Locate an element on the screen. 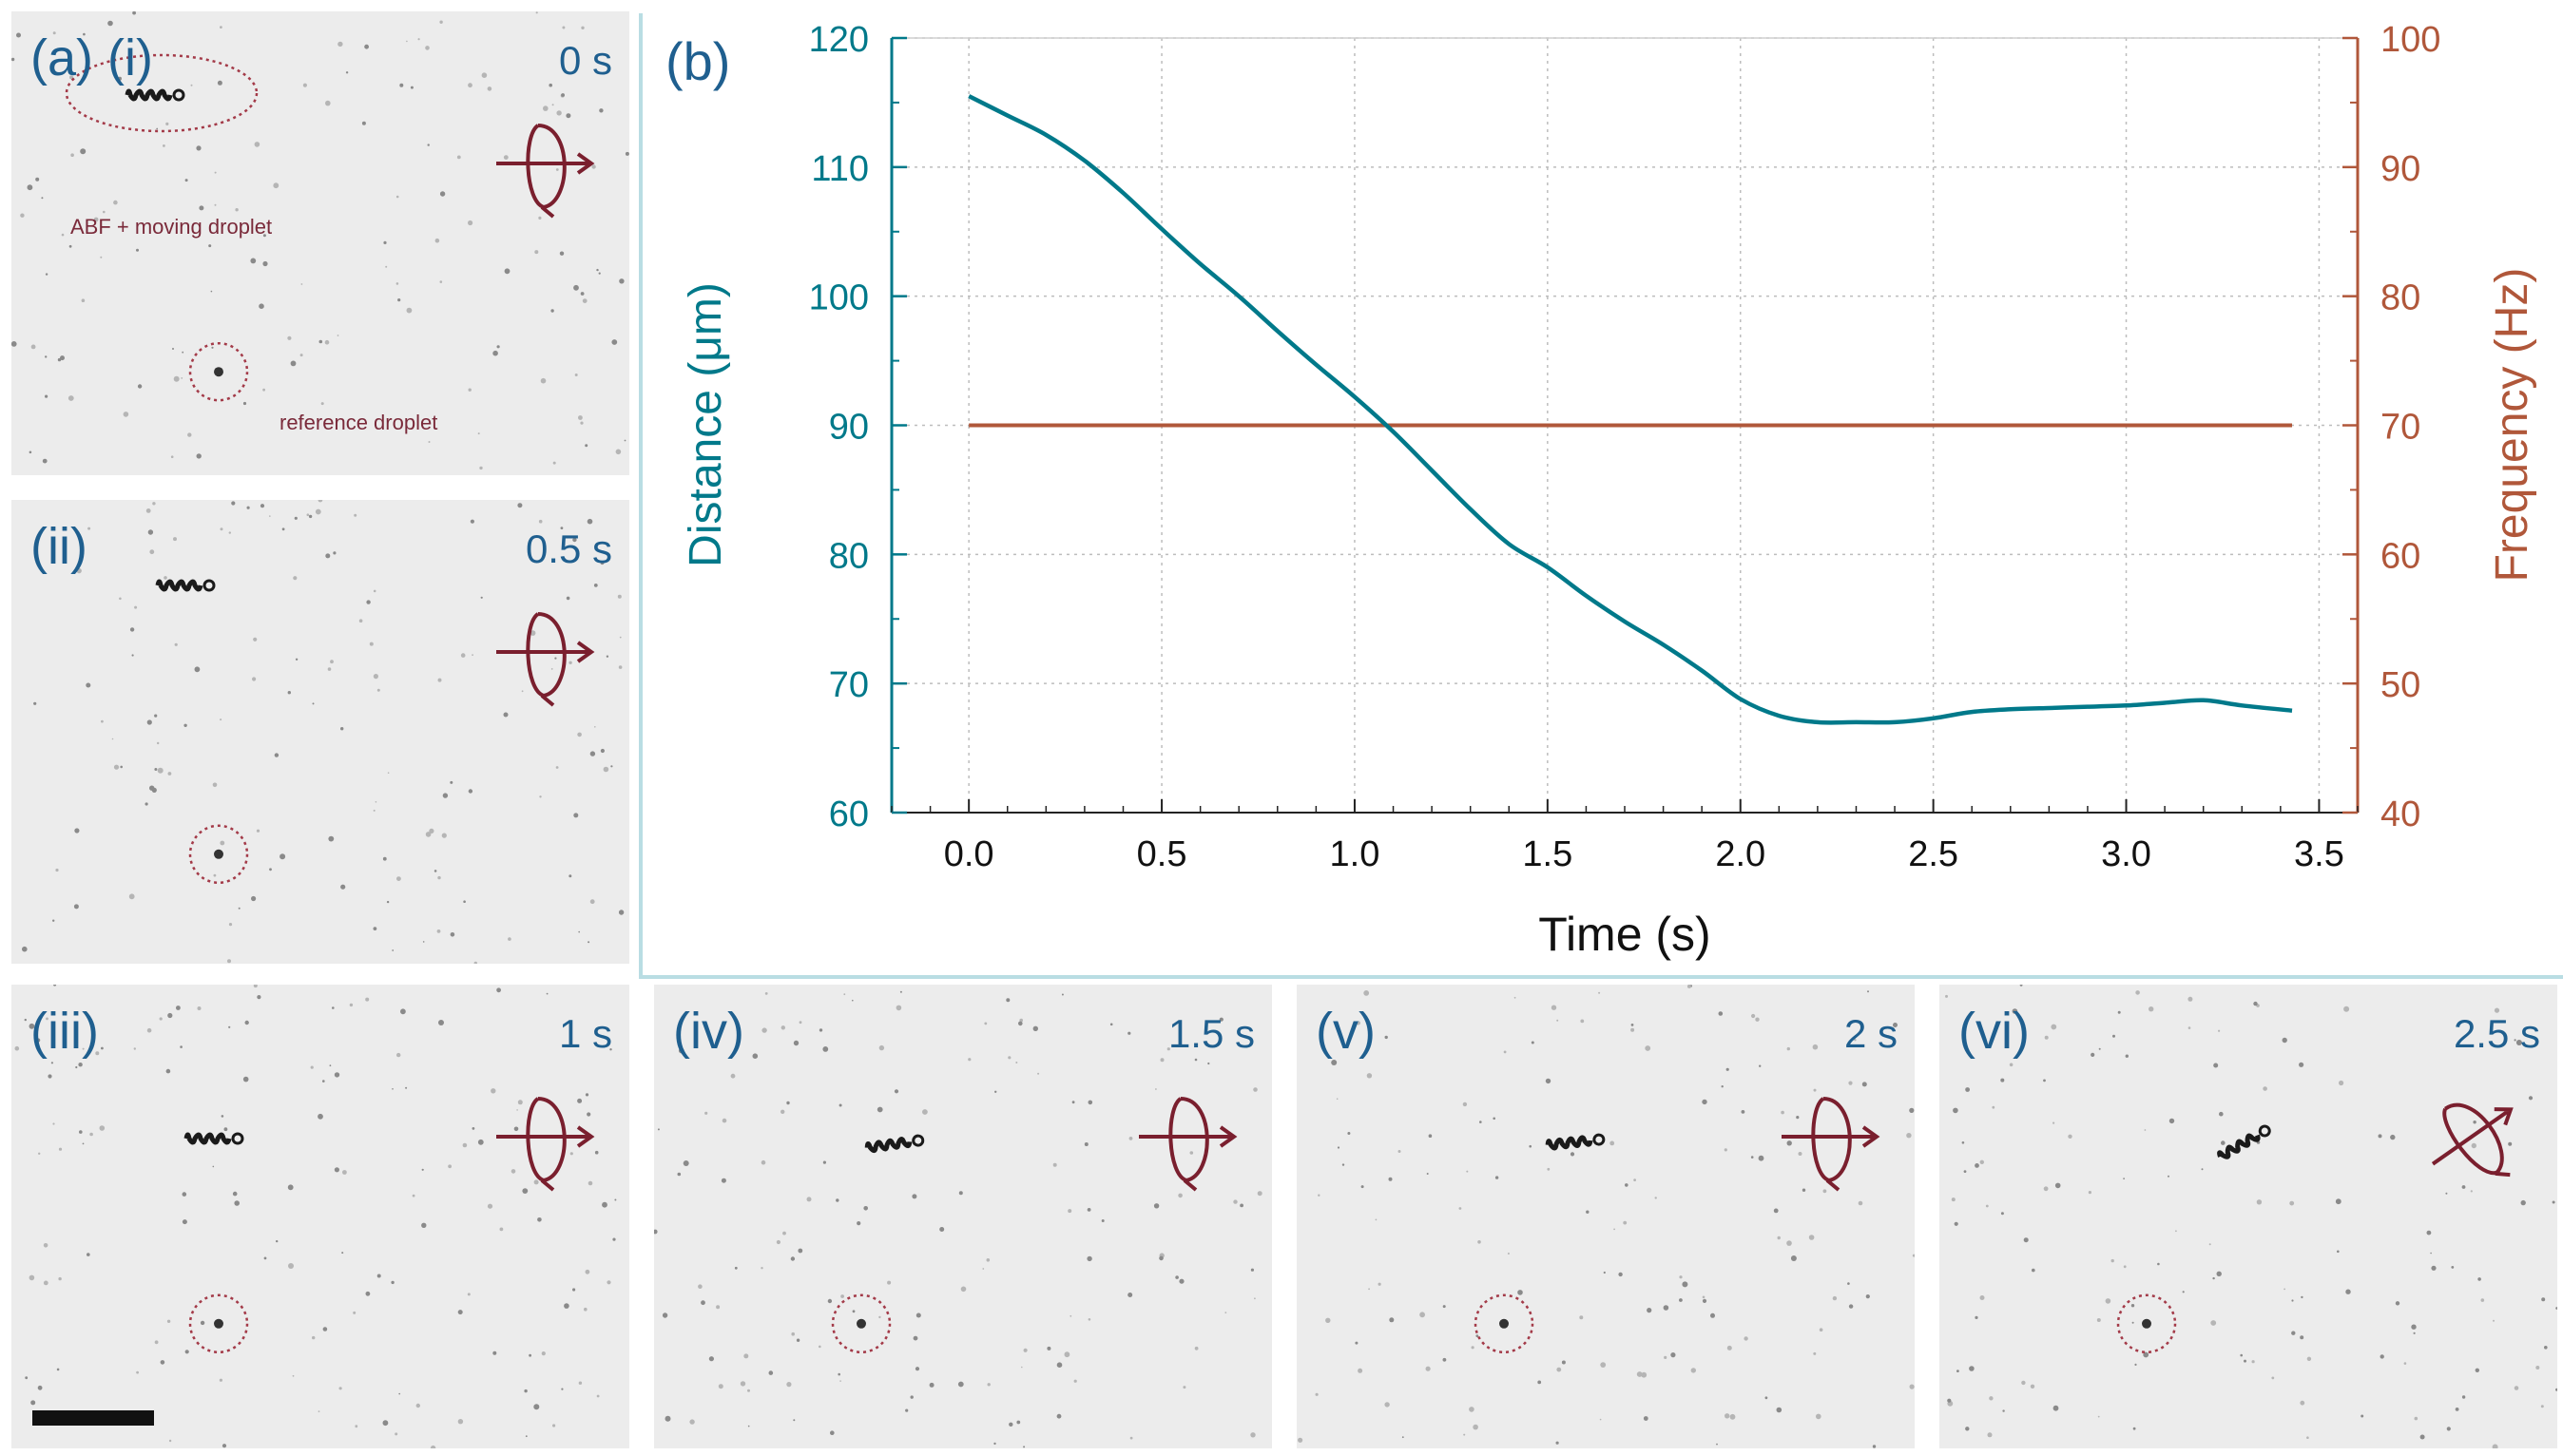  micrograph-panel-iii: (iii) 1 s is located at coordinates (320, 1216).